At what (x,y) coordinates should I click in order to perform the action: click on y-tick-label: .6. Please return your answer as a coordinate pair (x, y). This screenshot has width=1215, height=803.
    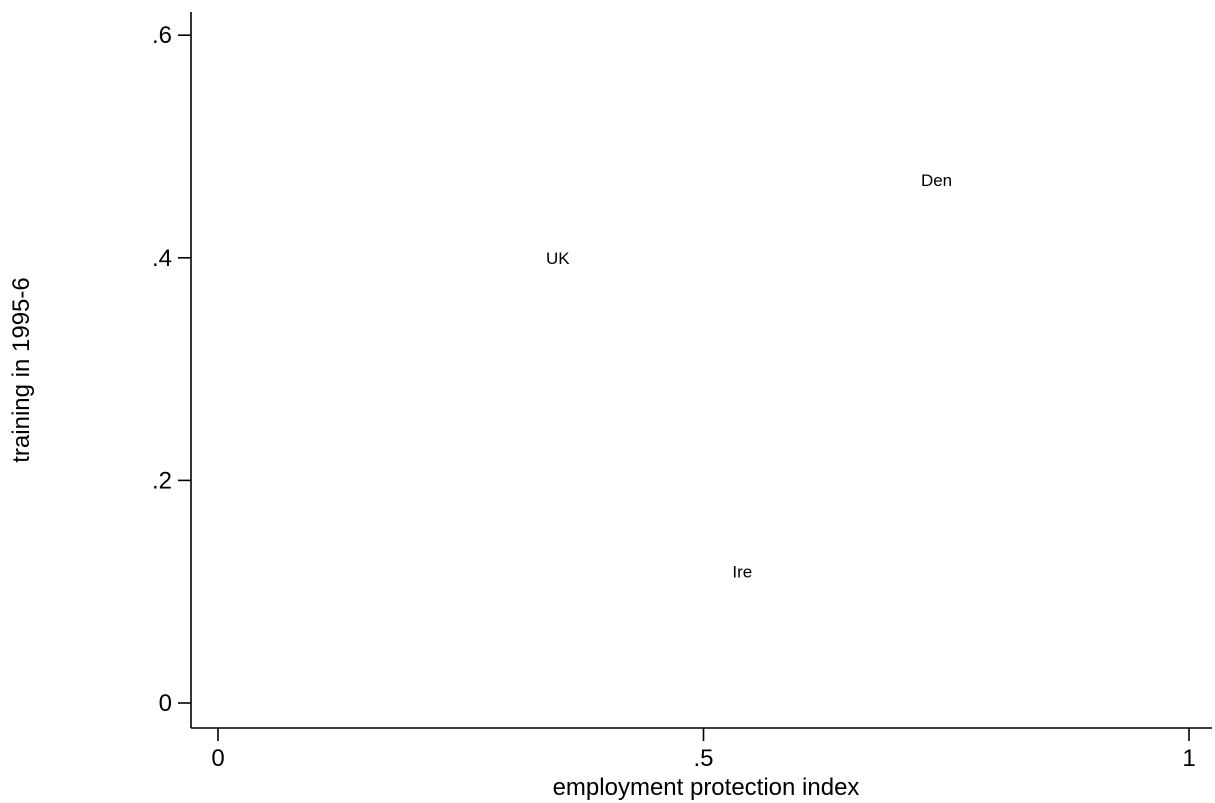
    Looking at the image, I should click on (162, 35).